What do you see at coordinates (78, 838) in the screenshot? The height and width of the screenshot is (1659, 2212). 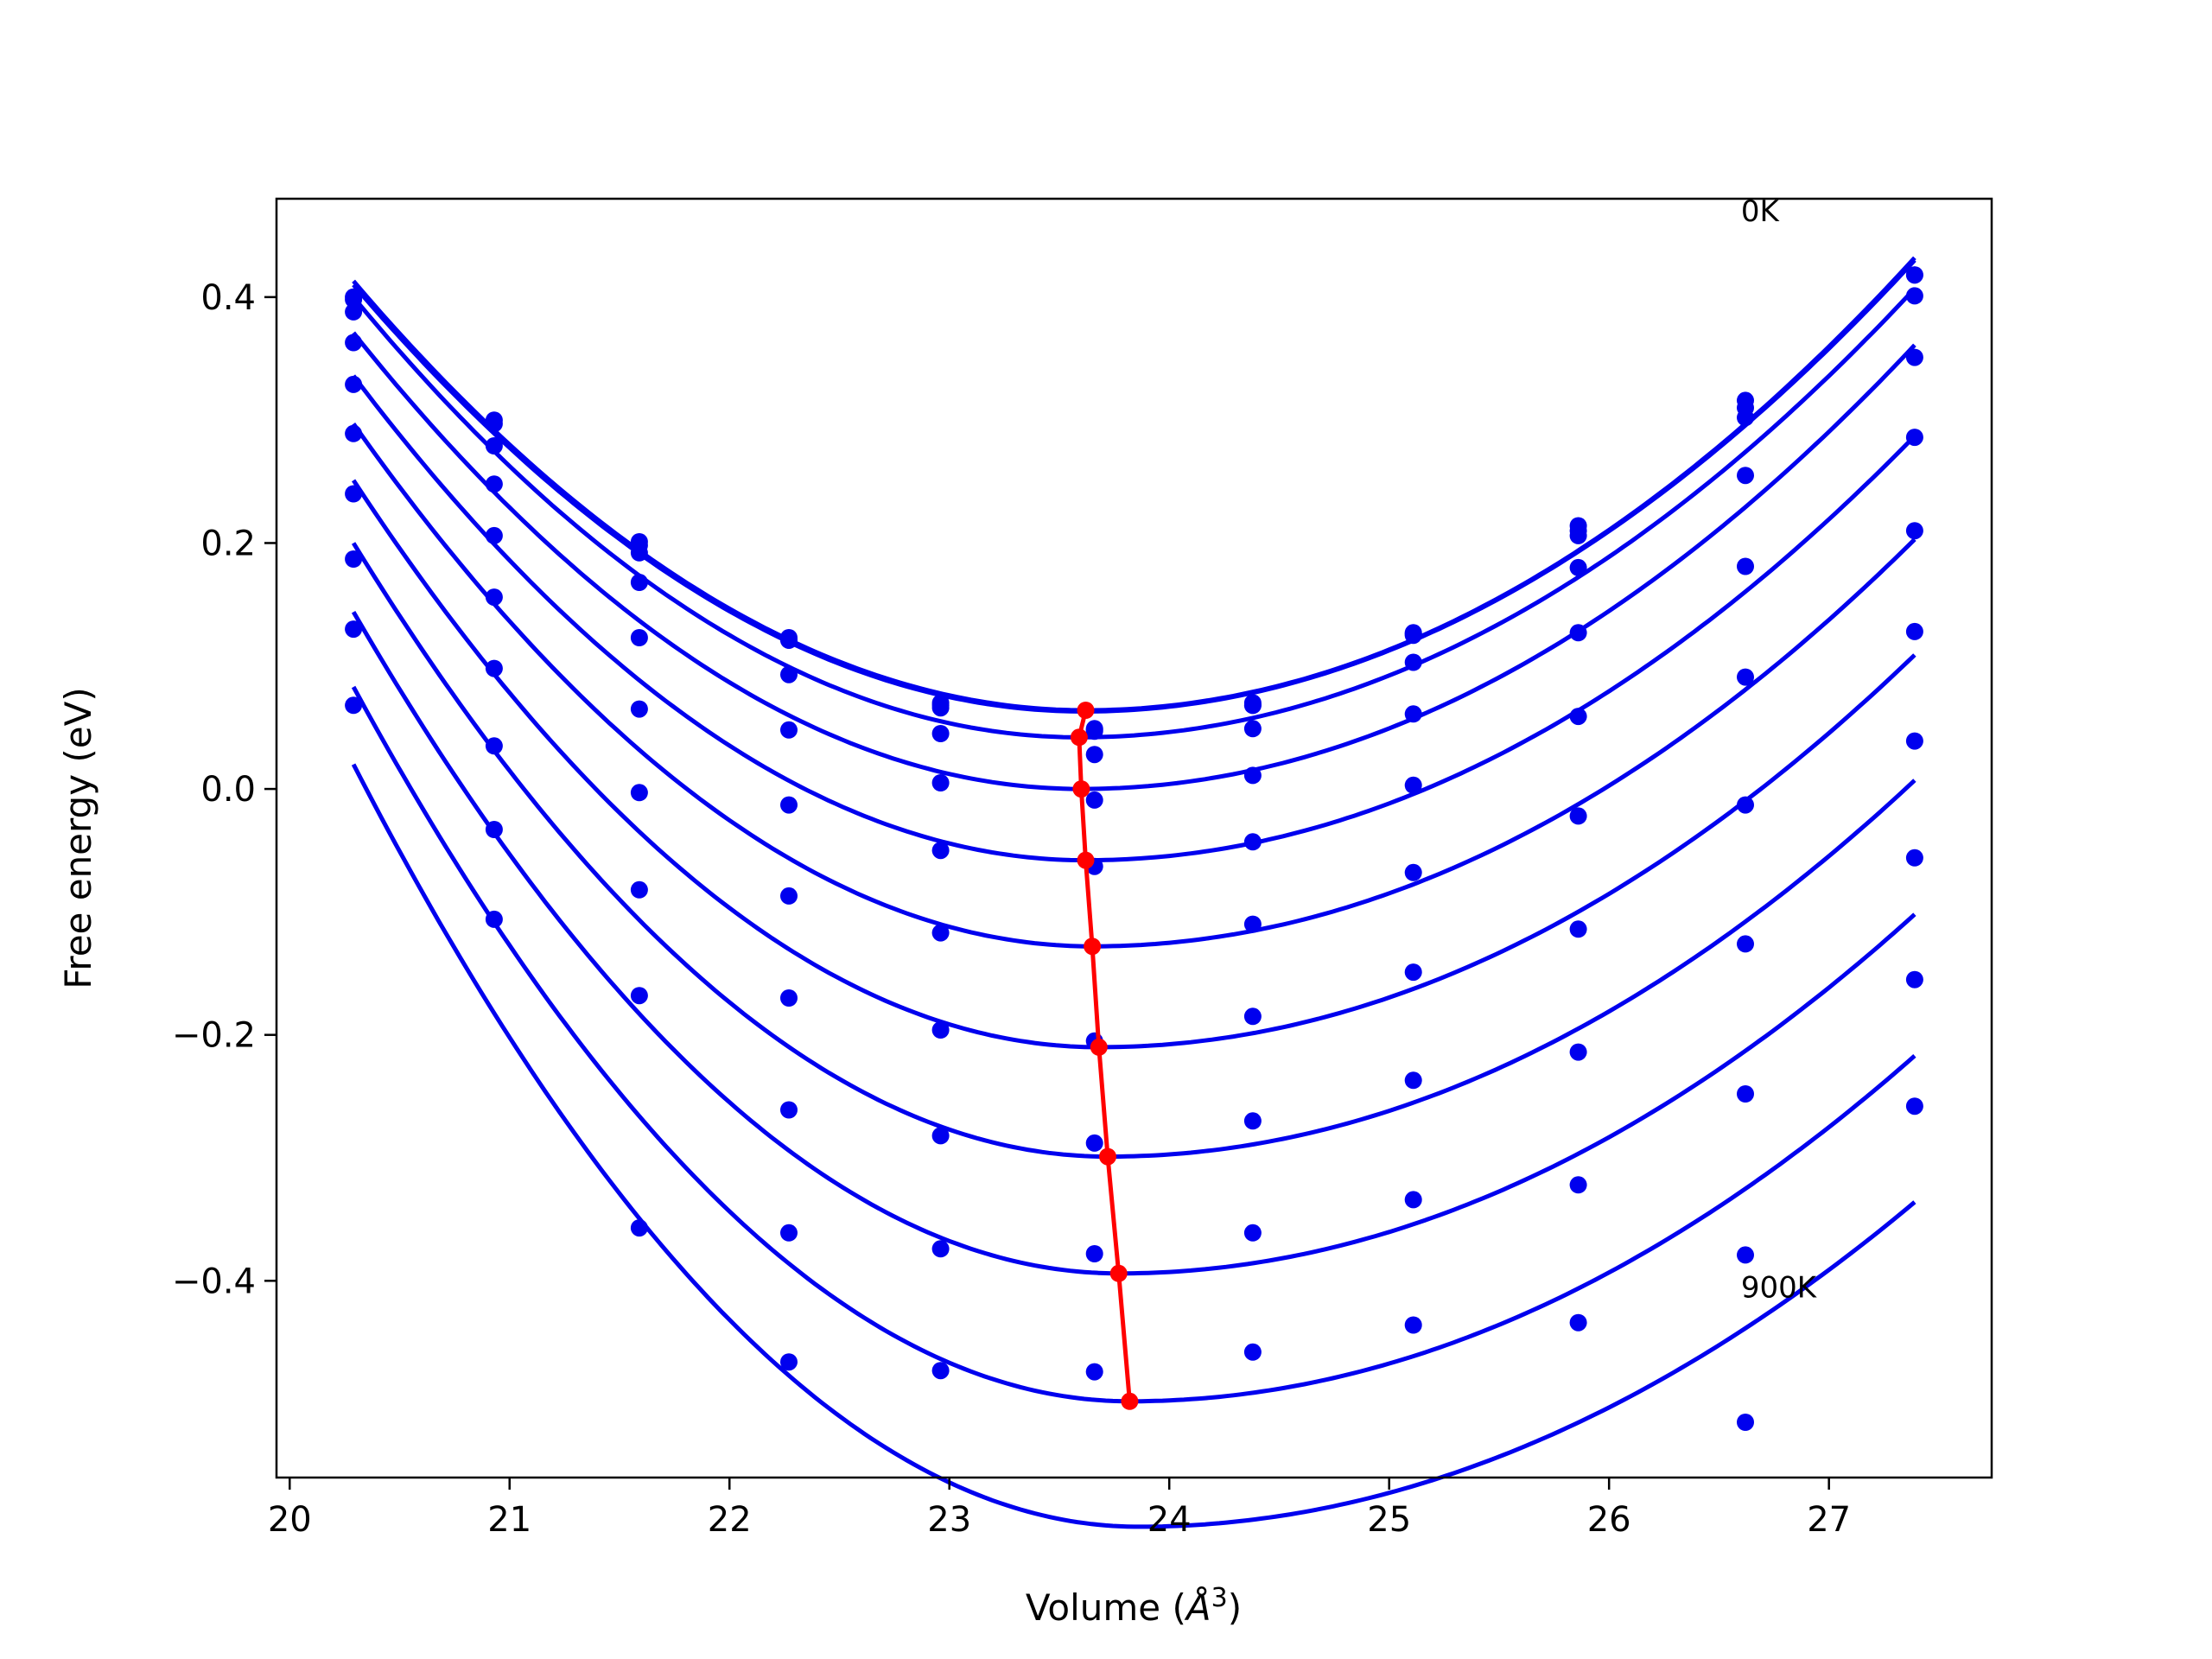 I see `y-axis-label: Free energy (eV)` at bounding box center [78, 838].